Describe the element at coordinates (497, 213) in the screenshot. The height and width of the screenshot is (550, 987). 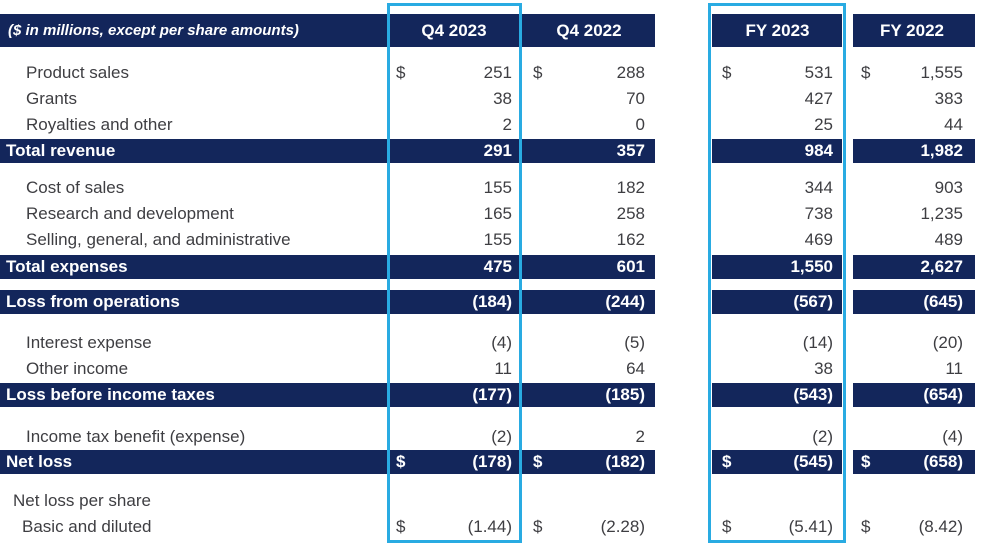
I see `cell-value: 165` at that location.